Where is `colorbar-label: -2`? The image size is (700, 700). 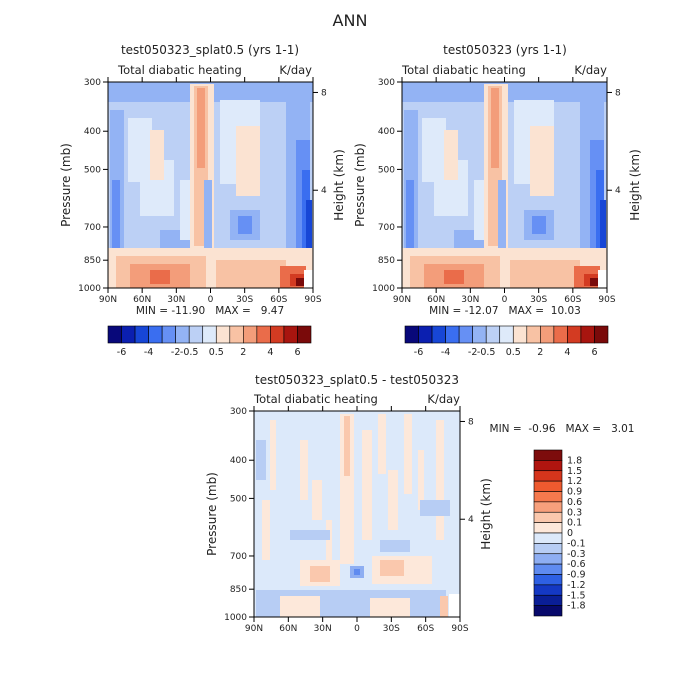 colorbar-label: -2 is located at coordinates (472, 352).